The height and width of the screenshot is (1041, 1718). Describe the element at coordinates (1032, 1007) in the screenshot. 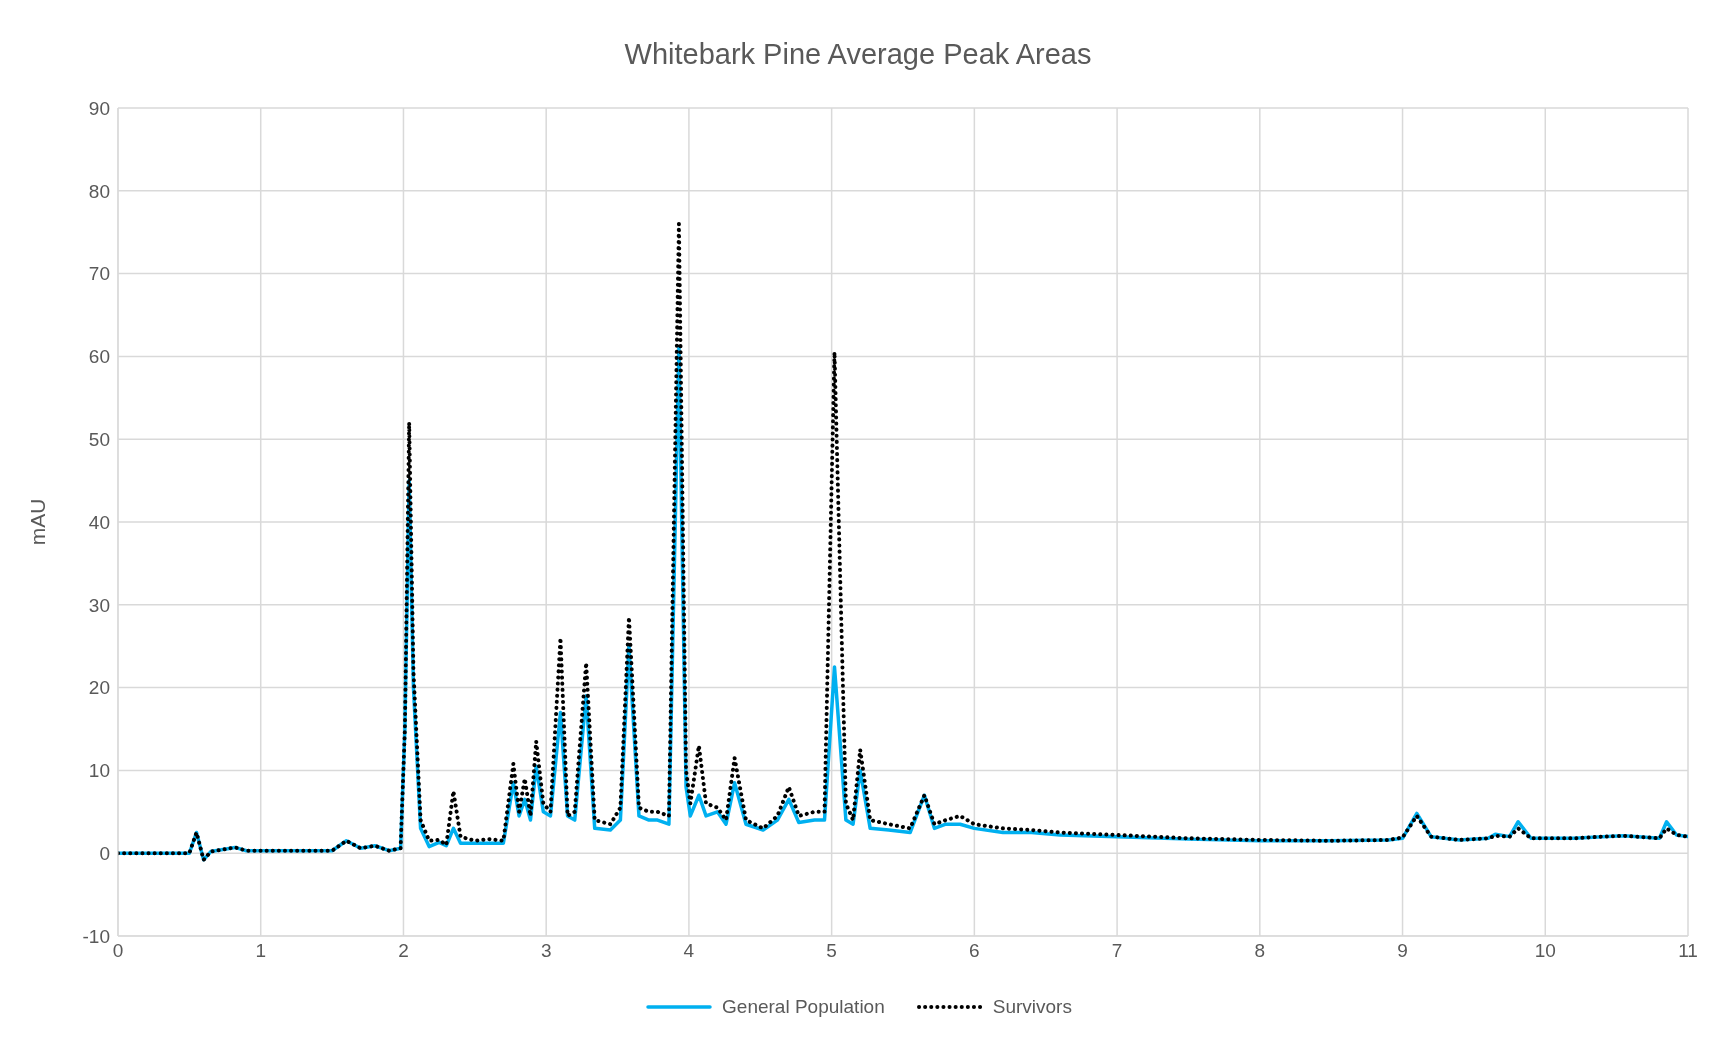

I see `legend-label: Survivors` at that location.